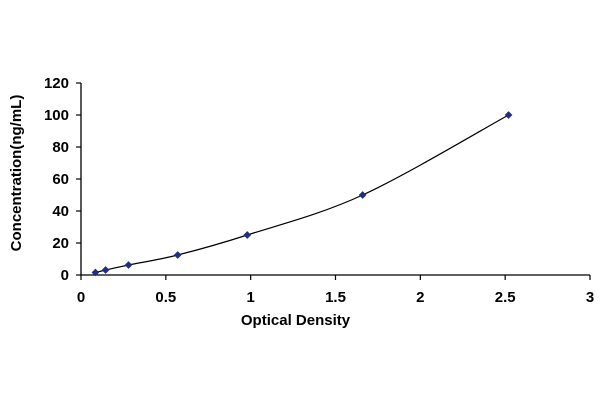 This screenshot has width=600, height=400. I want to click on y-tick-label: 60, so click(60, 179).